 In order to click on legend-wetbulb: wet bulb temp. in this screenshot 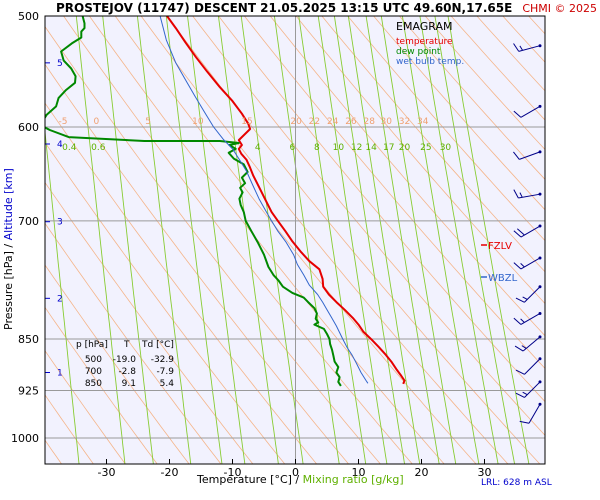, I will do `click(430, 62)`.